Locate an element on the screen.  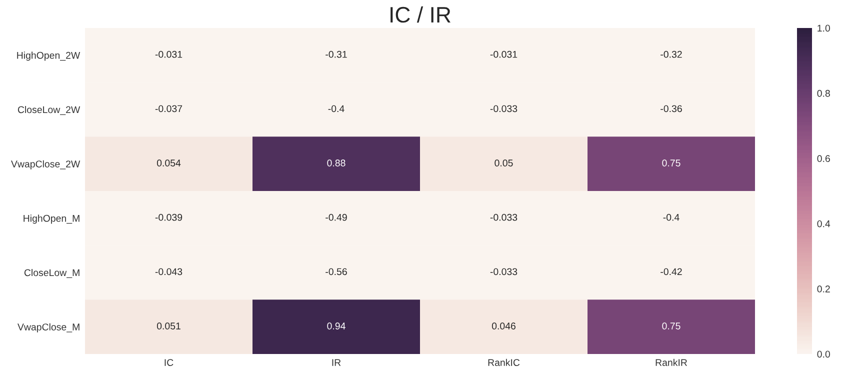
color-bar-label: 0.2 is located at coordinates (823, 289).